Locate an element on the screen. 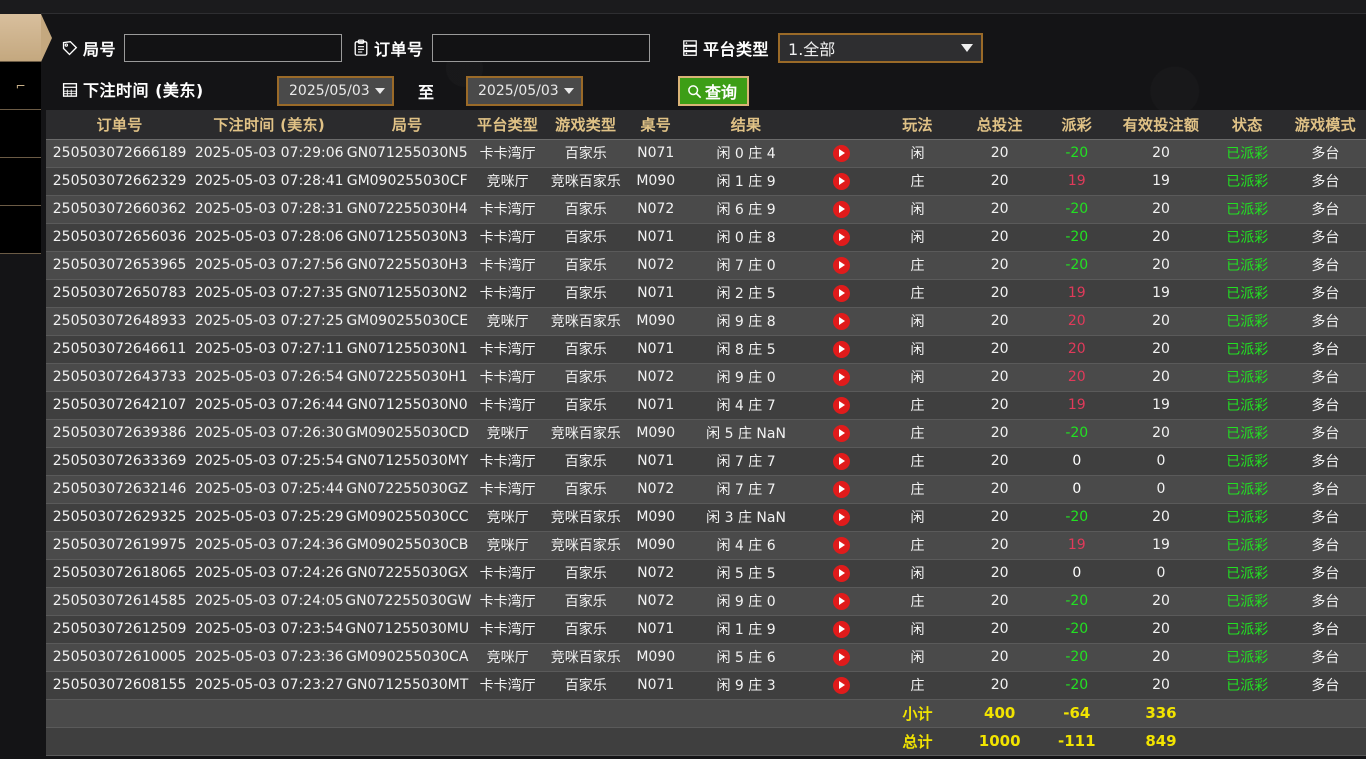 The width and height of the screenshot is (1366, 759). round-no-cell: GN072255030H1 is located at coordinates (407, 377).